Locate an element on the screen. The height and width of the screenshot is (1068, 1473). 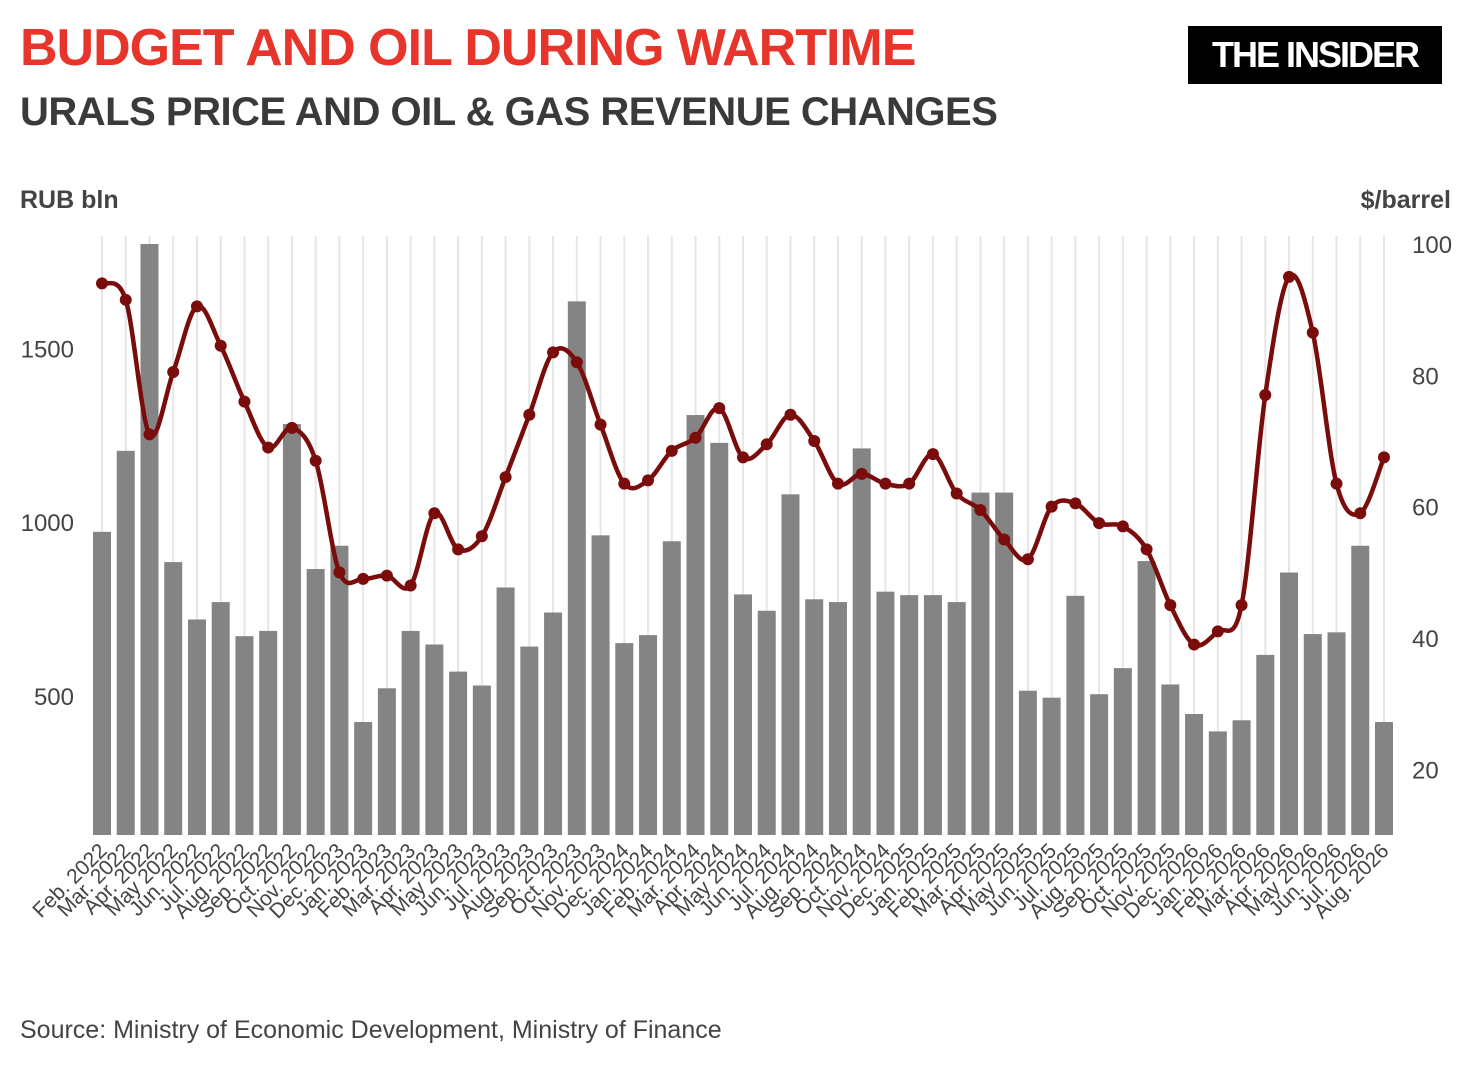
right-tick-label: 100 is located at coordinates (1432, 245).